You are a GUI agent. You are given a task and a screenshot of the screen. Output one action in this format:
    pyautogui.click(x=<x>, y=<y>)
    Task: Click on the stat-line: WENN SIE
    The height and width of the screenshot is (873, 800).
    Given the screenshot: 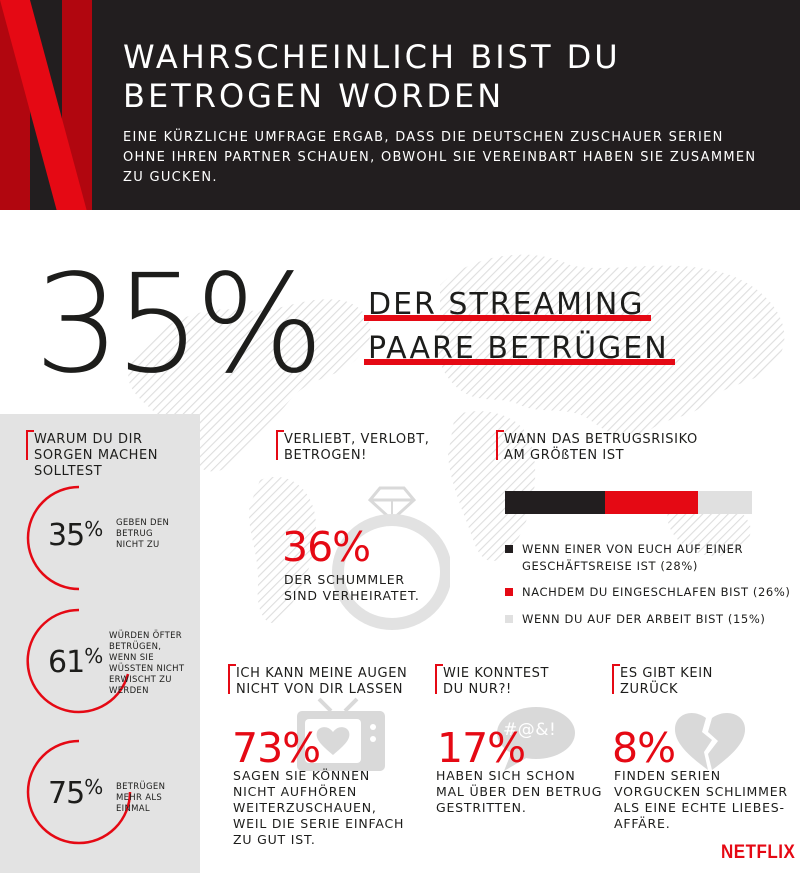 What is the action you would take?
    pyautogui.click(x=131, y=658)
    